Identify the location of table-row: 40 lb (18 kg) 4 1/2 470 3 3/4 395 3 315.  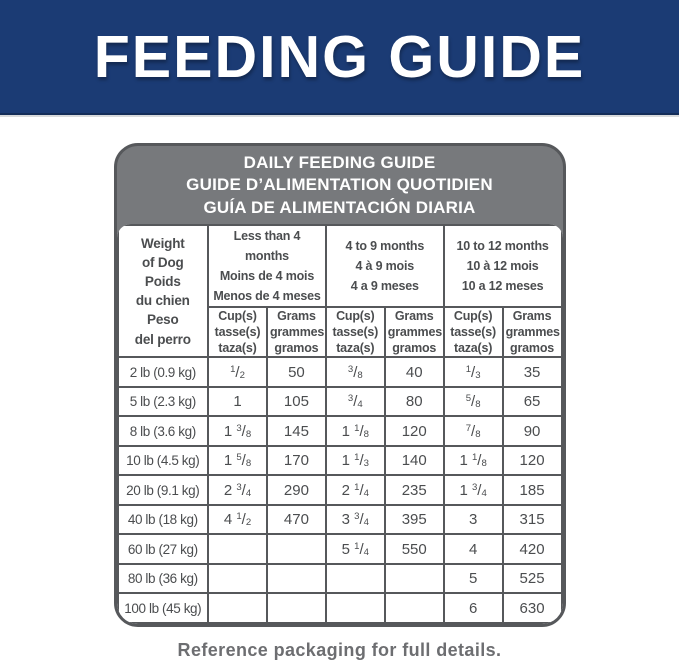
(339, 519).